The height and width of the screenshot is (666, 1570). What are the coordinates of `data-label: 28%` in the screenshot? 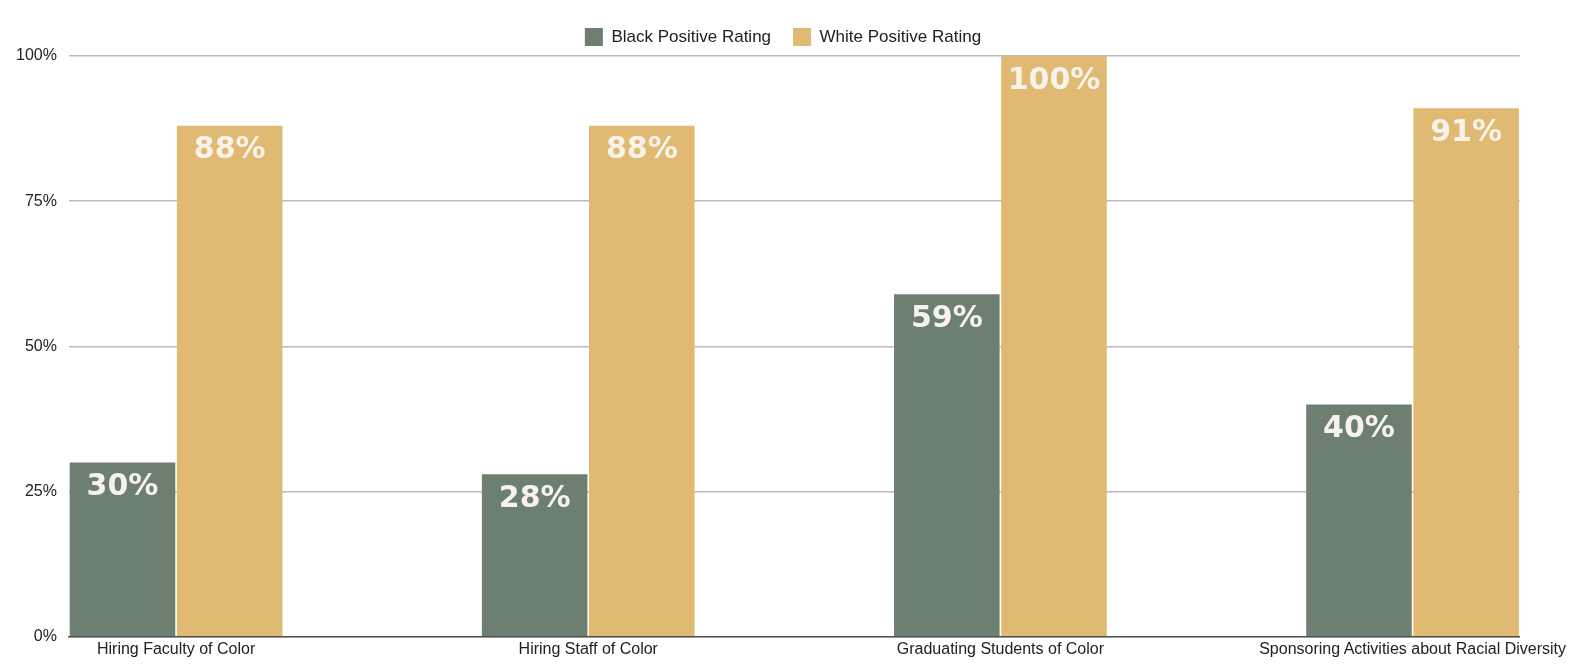 It's located at (534, 496).